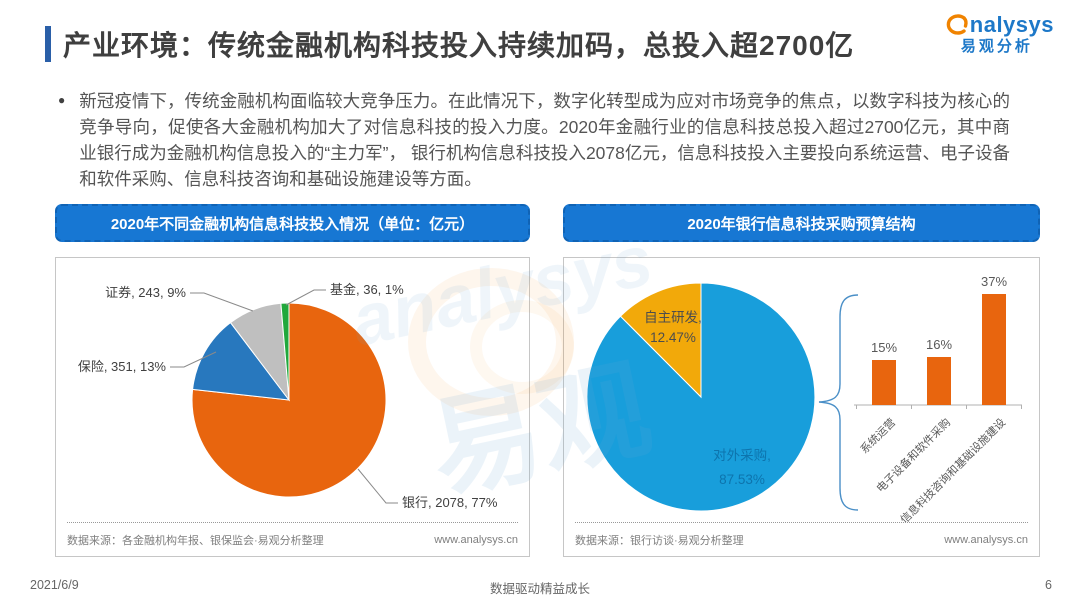 Image resolution: width=1080 pixels, height=608 pixels. What do you see at coordinates (459, 45) in the screenshot?
I see `page-title: 产业环境：传统金融机构科技投入持续加码，总投入超2700亿` at bounding box center [459, 45].